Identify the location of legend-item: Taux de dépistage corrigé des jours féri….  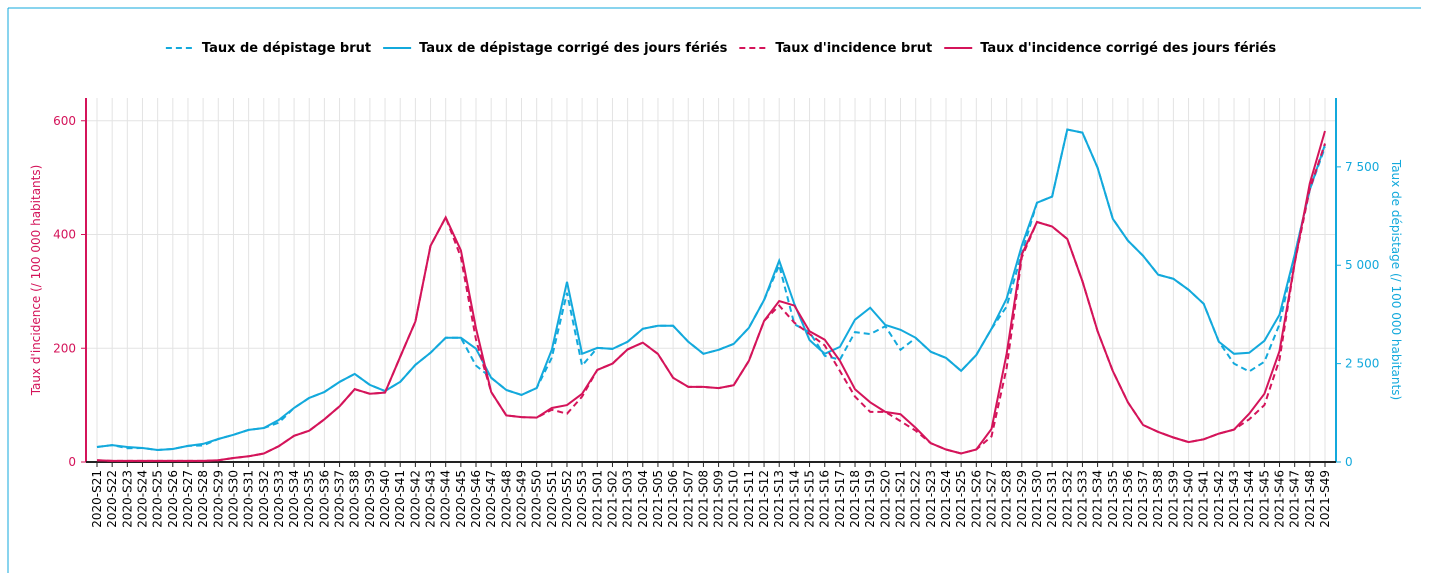
(555, 48).